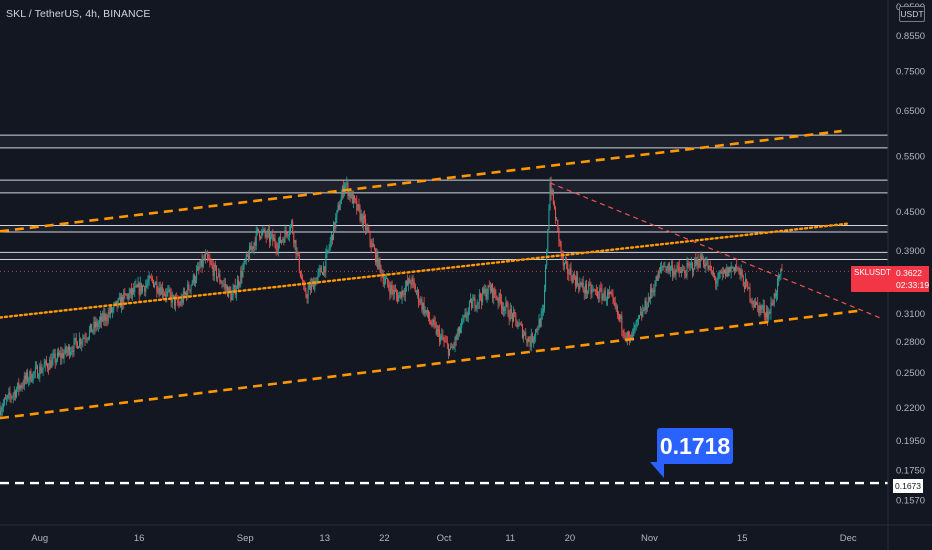  I want to click on level-price-tag: 0.1673, so click(908, 486).